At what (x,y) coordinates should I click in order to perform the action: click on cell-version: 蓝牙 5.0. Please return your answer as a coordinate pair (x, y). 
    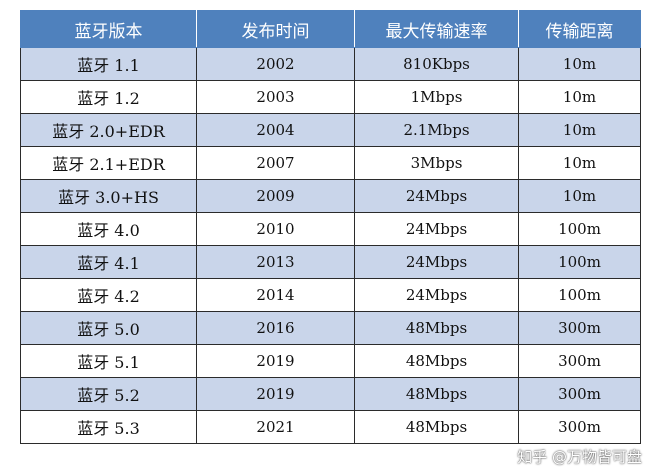
    Looking at the image, I should click on (108, 328).